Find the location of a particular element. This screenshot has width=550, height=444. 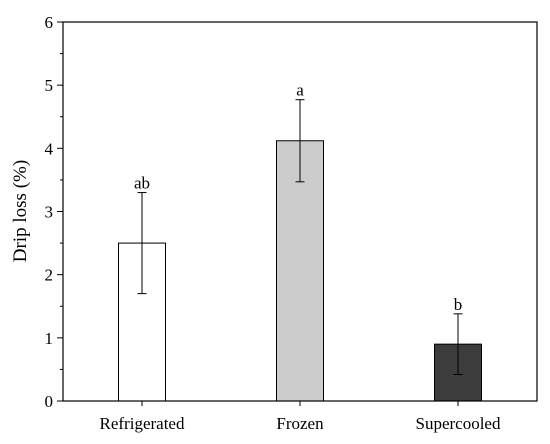

y-tick-label-2: 2 is located at coordinates (49, 275).